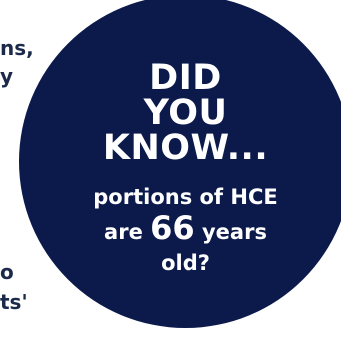  I want to click on background-text-fragment: ns,, so click(17, 48).